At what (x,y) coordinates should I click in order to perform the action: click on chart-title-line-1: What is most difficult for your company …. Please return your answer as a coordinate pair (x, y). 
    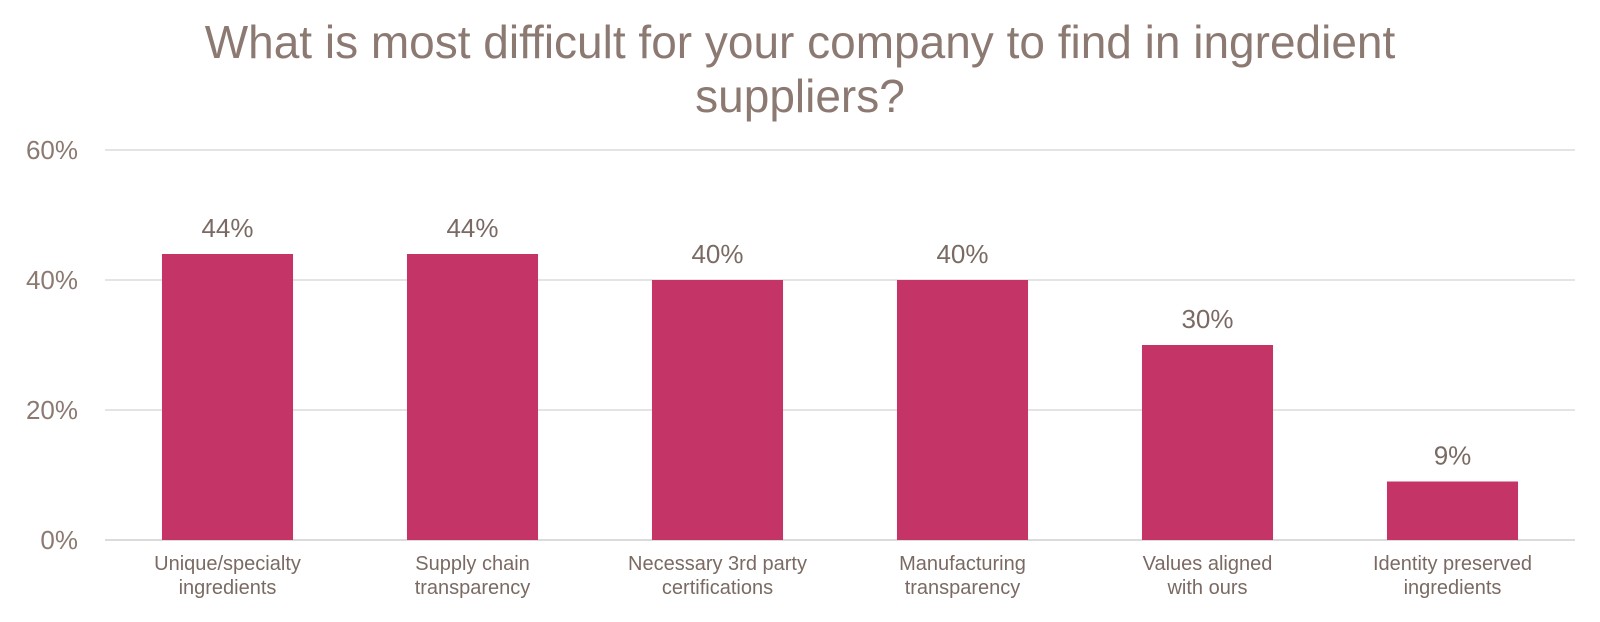
    Looking at the image, I should click on (800, 42).